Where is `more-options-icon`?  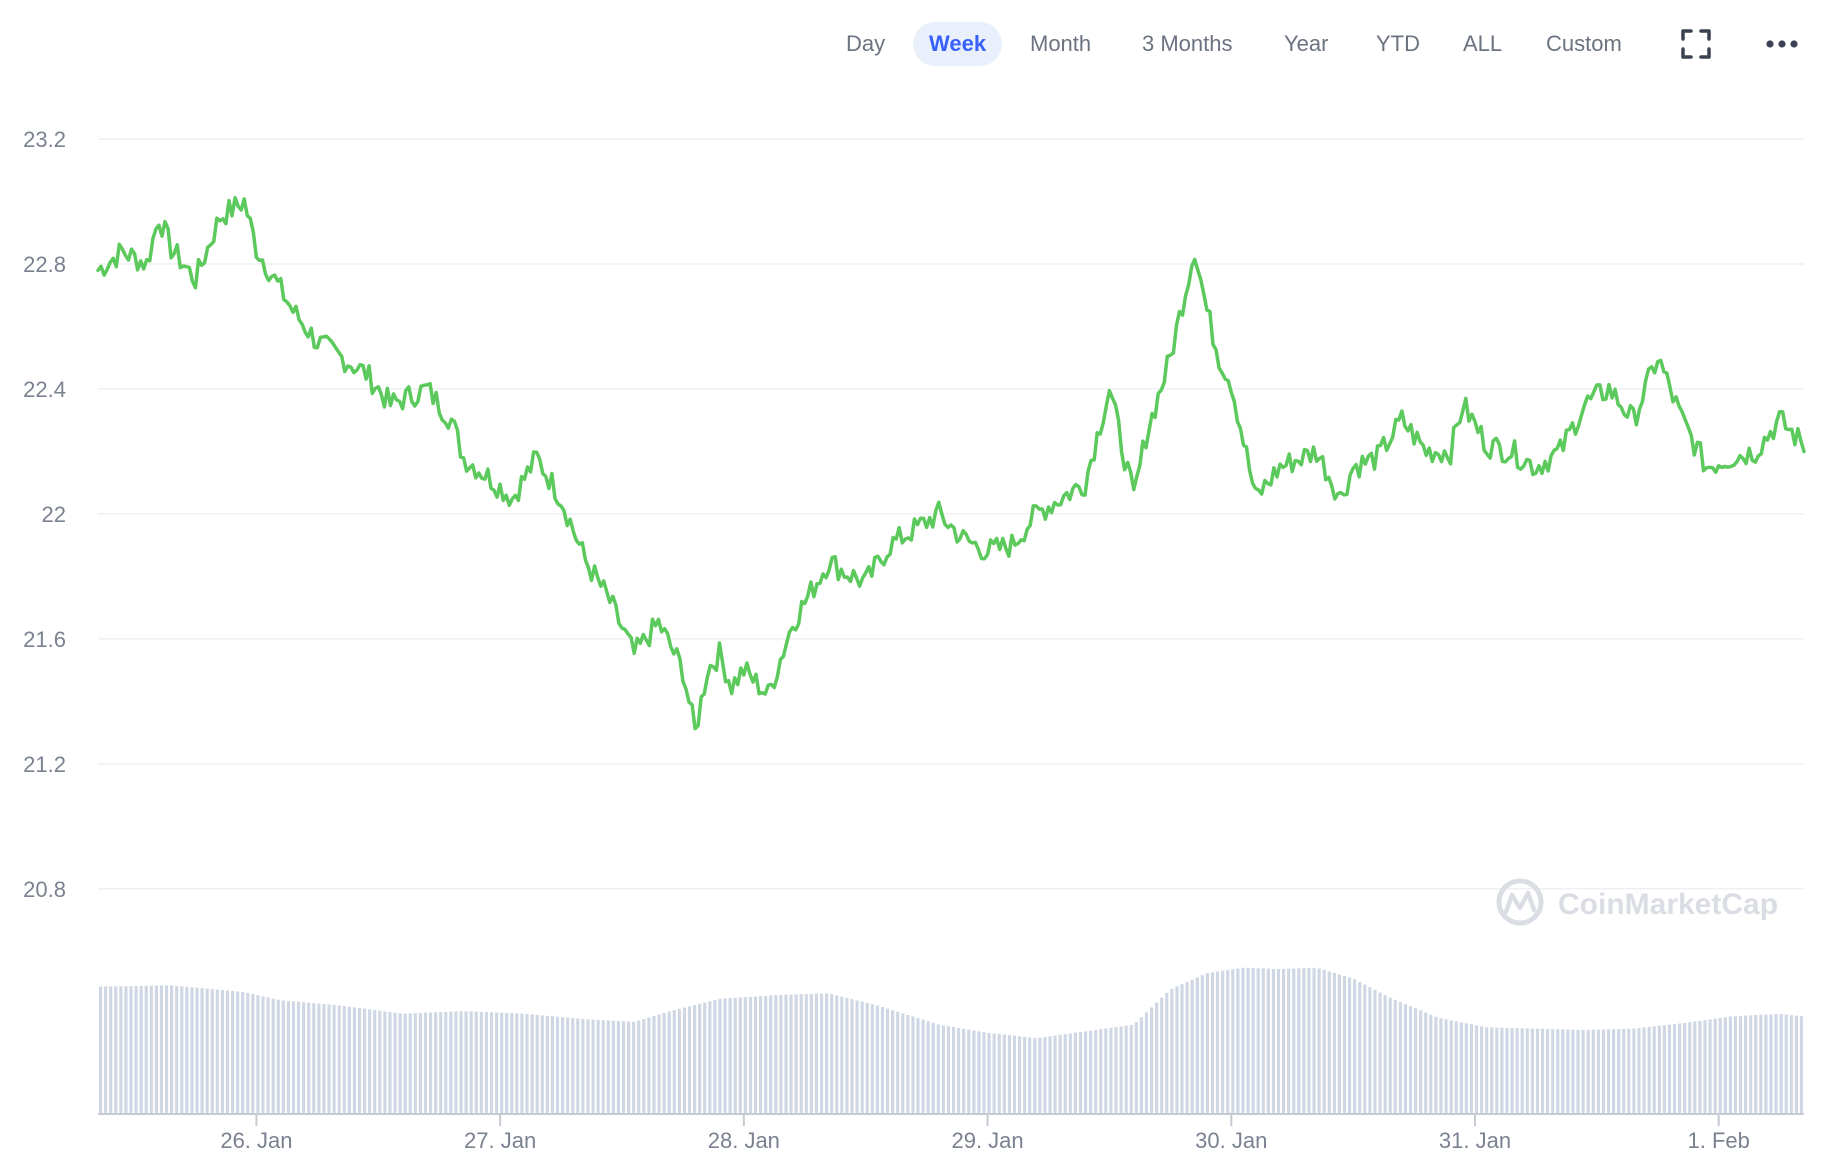 more-options-icon is located at coordinates (1782, 44).